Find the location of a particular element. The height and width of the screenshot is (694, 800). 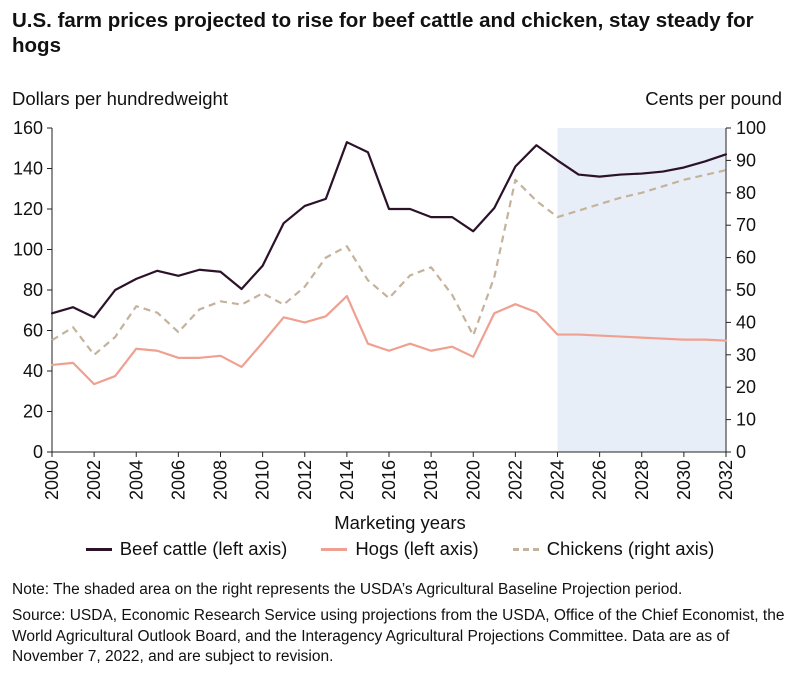

left-tick-label: 0 is located at coordinates (38, 452).